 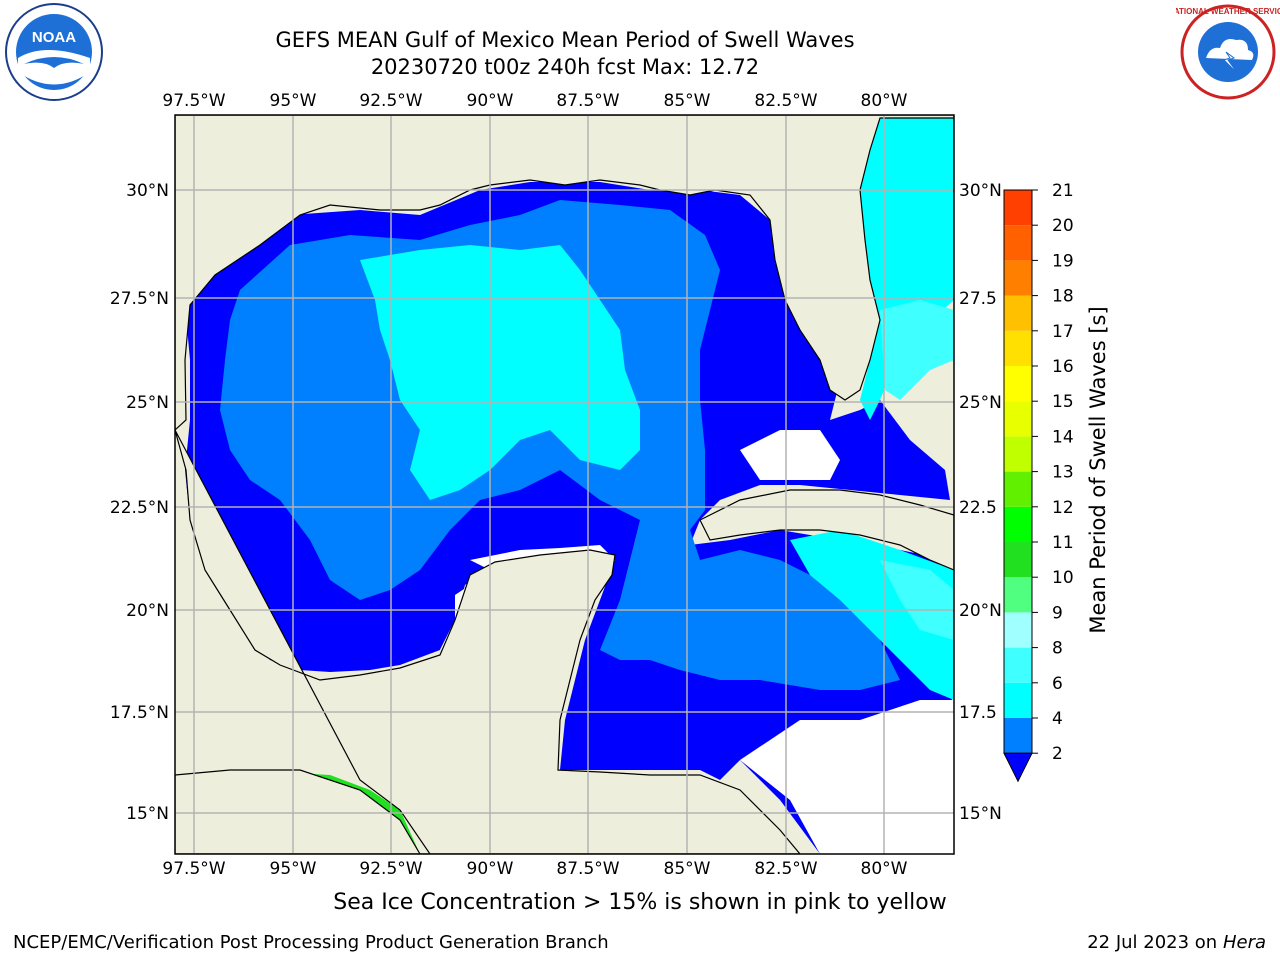 What do you see at coordinates (500, 372) in the screenshot?
I see `gulf-region-6to8s-central` at bounding box center [500, 372].